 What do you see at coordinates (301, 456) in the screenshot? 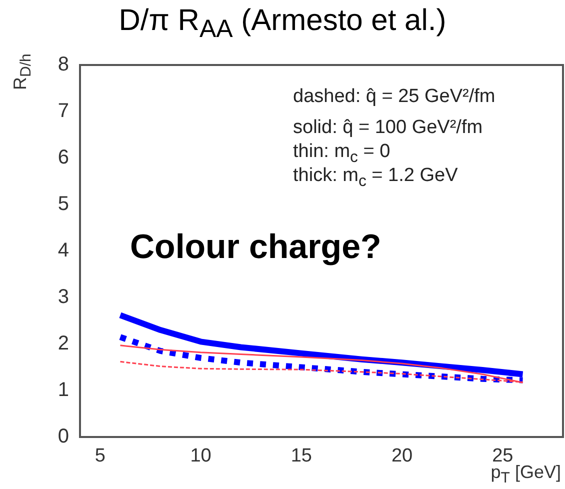
I see `x-tick-label: 15` at bounding box center [301, 456].